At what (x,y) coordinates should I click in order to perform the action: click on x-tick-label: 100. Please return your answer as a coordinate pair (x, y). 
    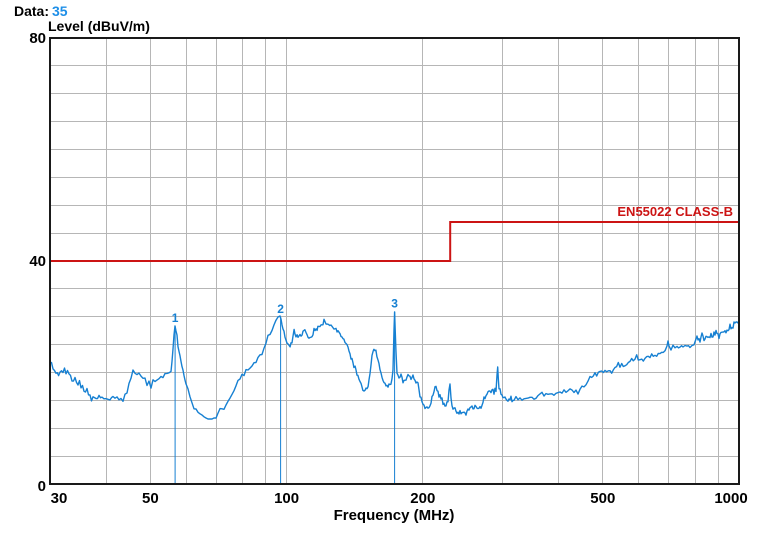
    Looking at the image, I should click on (286, 498).